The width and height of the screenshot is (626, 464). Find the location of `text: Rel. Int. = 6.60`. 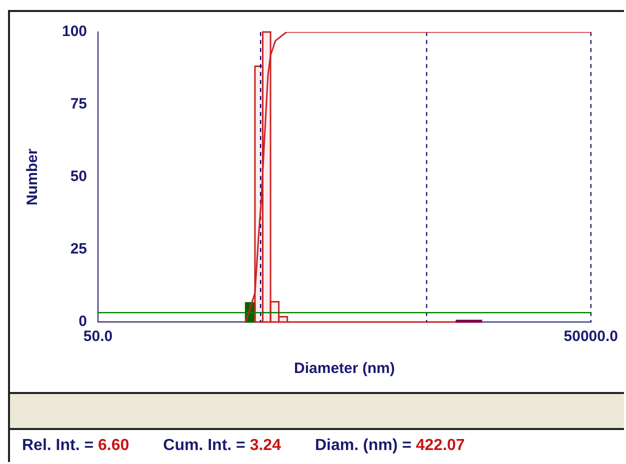

text: Rel. Int. = 6.60 is located at coordinates (76, 446).